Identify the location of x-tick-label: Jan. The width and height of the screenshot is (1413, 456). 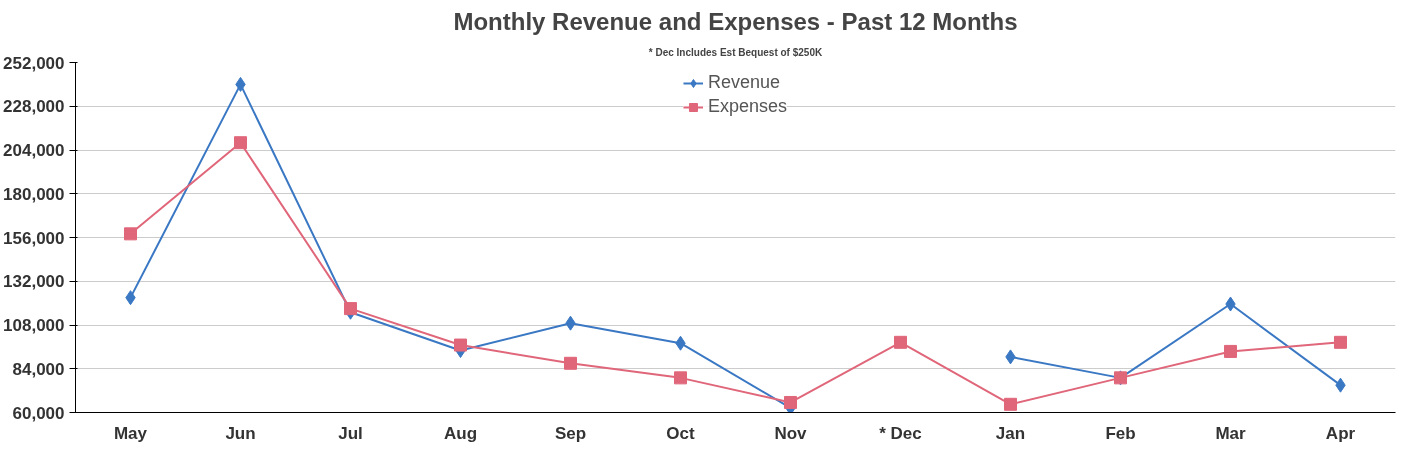
(1010, 433).